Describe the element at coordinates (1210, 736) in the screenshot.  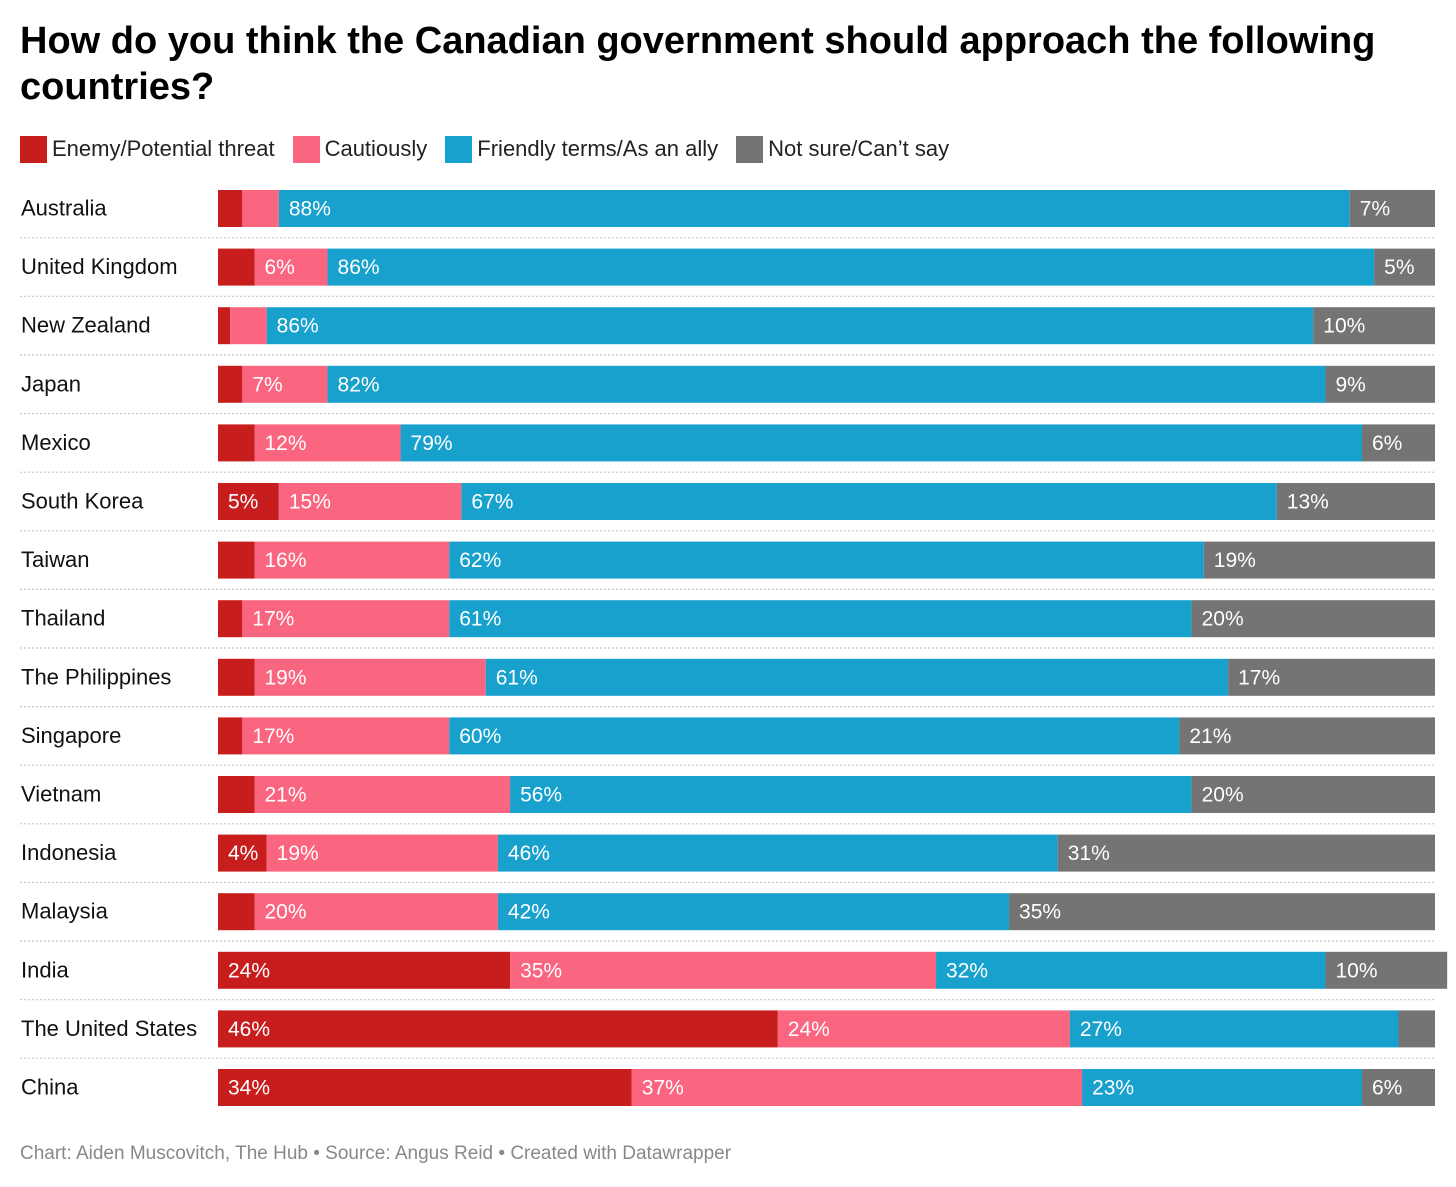
I see `data-label-singapore-not-sure-can-t-say: 21%` at that location.